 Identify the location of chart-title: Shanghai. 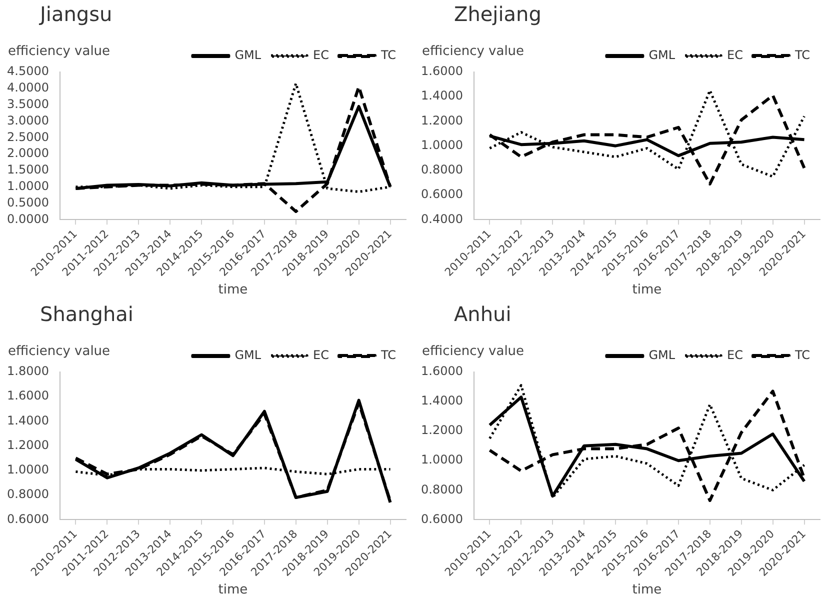
(87, 314).